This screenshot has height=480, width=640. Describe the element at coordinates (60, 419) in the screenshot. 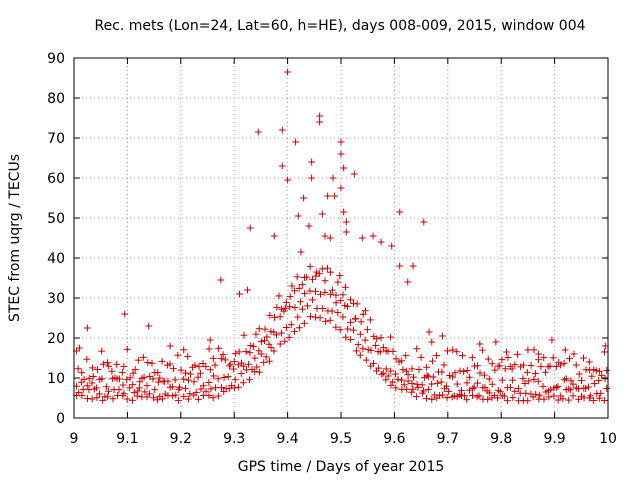

I see `y-tick-label: 0` at that location.